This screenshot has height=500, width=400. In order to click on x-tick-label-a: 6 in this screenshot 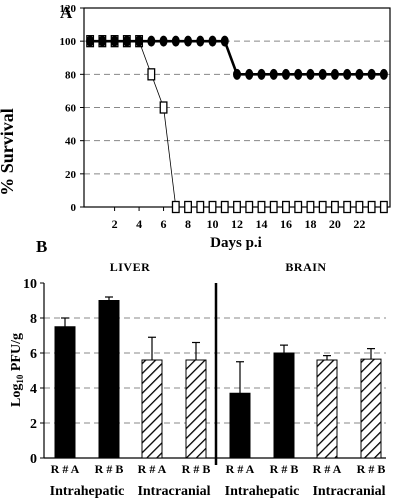, I will do `click(164, 224)`.